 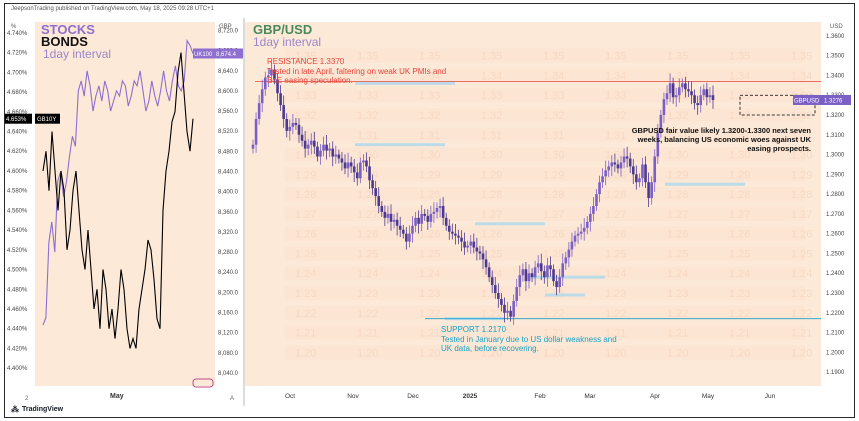 I want to click on time-axis-tick-label: Nov, so click(x=353, y=396).